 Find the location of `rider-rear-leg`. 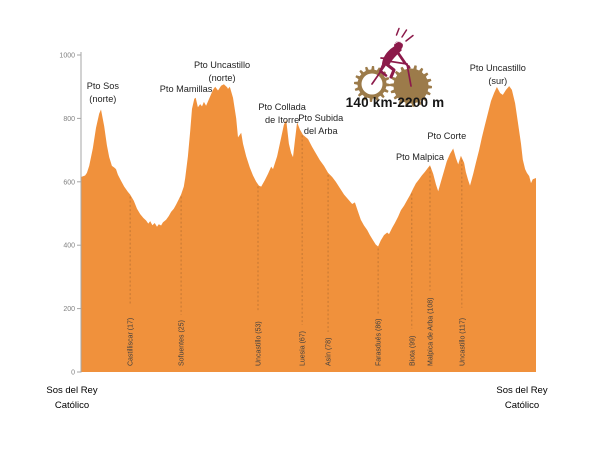

rider-rear-leg is located at coordinates (383, 69).